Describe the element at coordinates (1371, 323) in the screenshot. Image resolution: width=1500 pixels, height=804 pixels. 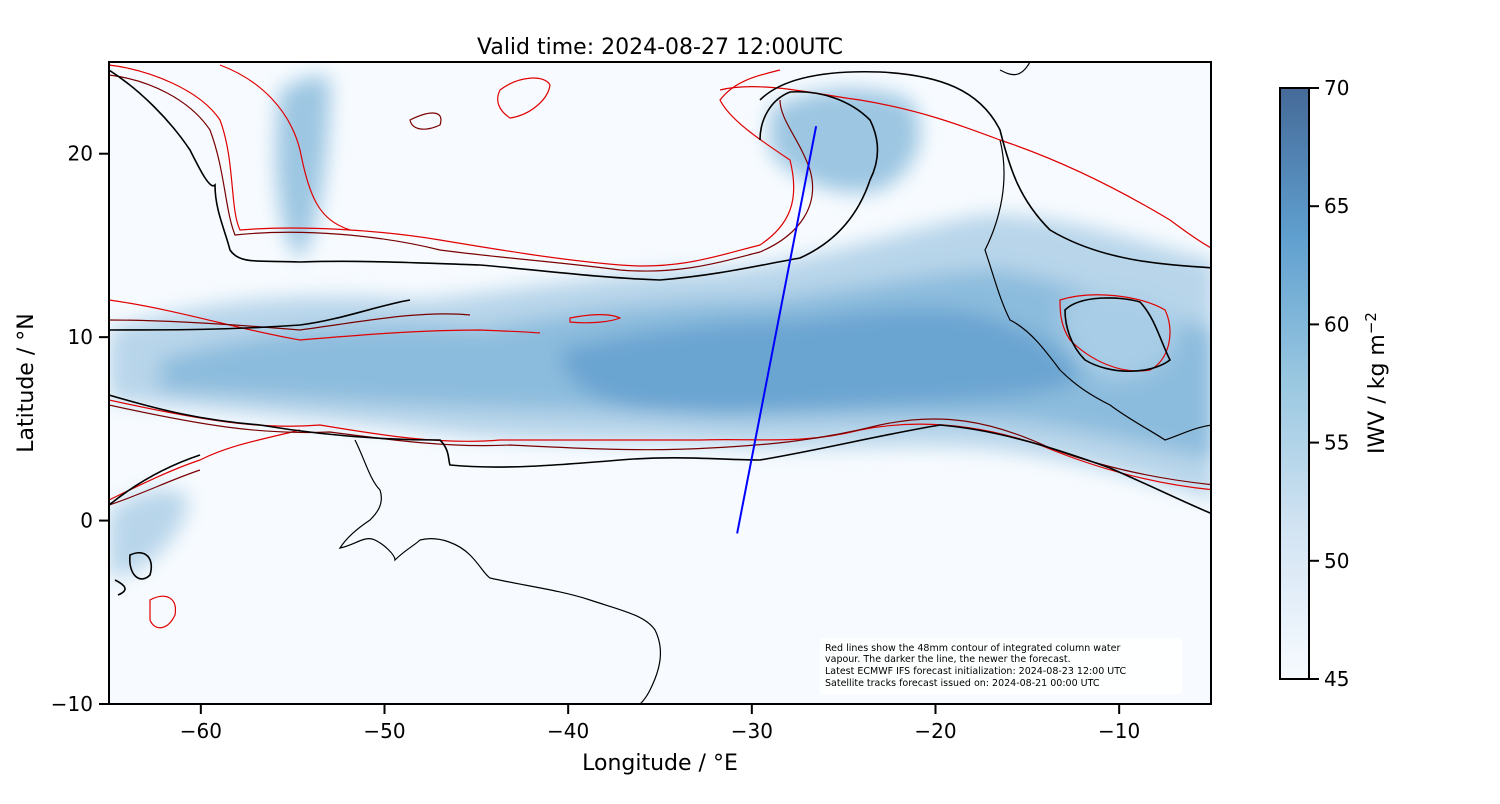
I see `colorbar-label-superscript: −2` at that location.